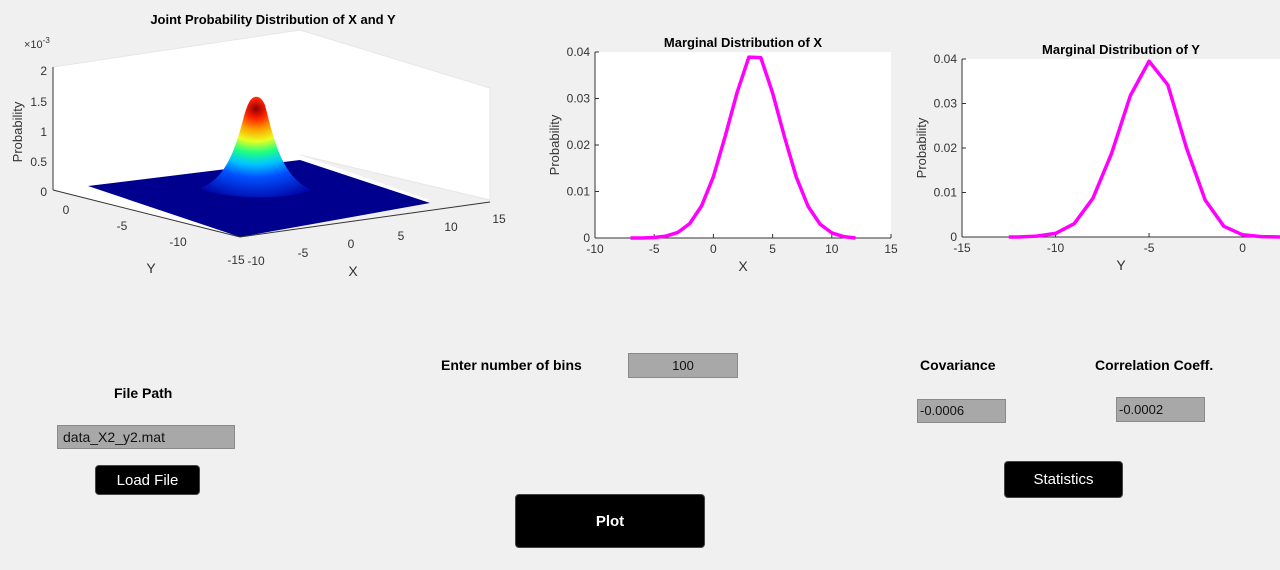 This screenshot has height=570, width=1280. Describe the element at coordinates (38, 131) in the screenshot. I see `z-ticks: 2 1.5 1 0.5 0` at that location.